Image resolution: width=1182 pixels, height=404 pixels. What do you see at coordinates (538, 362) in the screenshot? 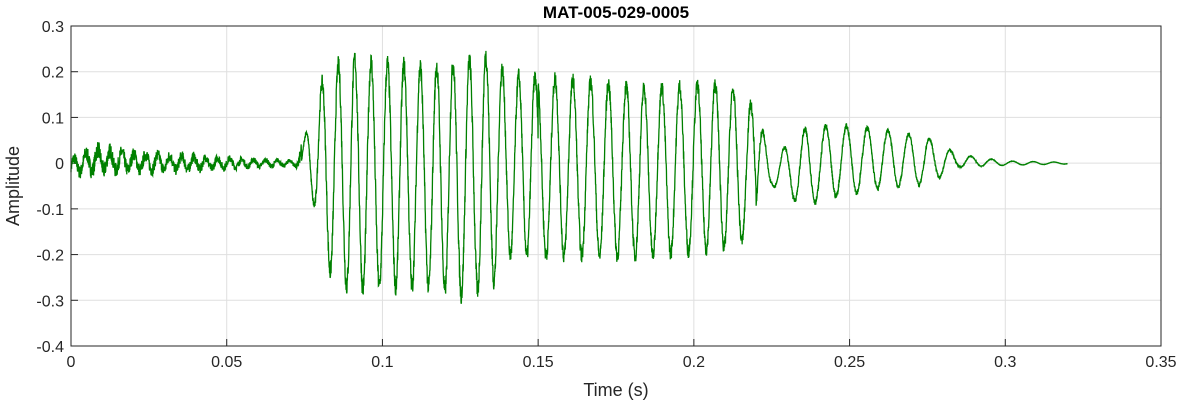
I see `x-tick-label: 0.15` at bounding box center [538, 362].